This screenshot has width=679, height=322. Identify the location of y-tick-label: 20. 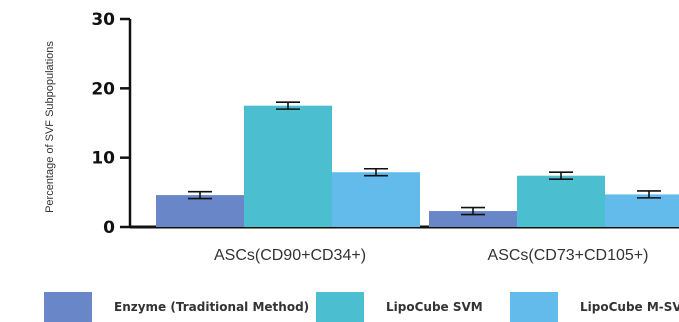
(103, 89).